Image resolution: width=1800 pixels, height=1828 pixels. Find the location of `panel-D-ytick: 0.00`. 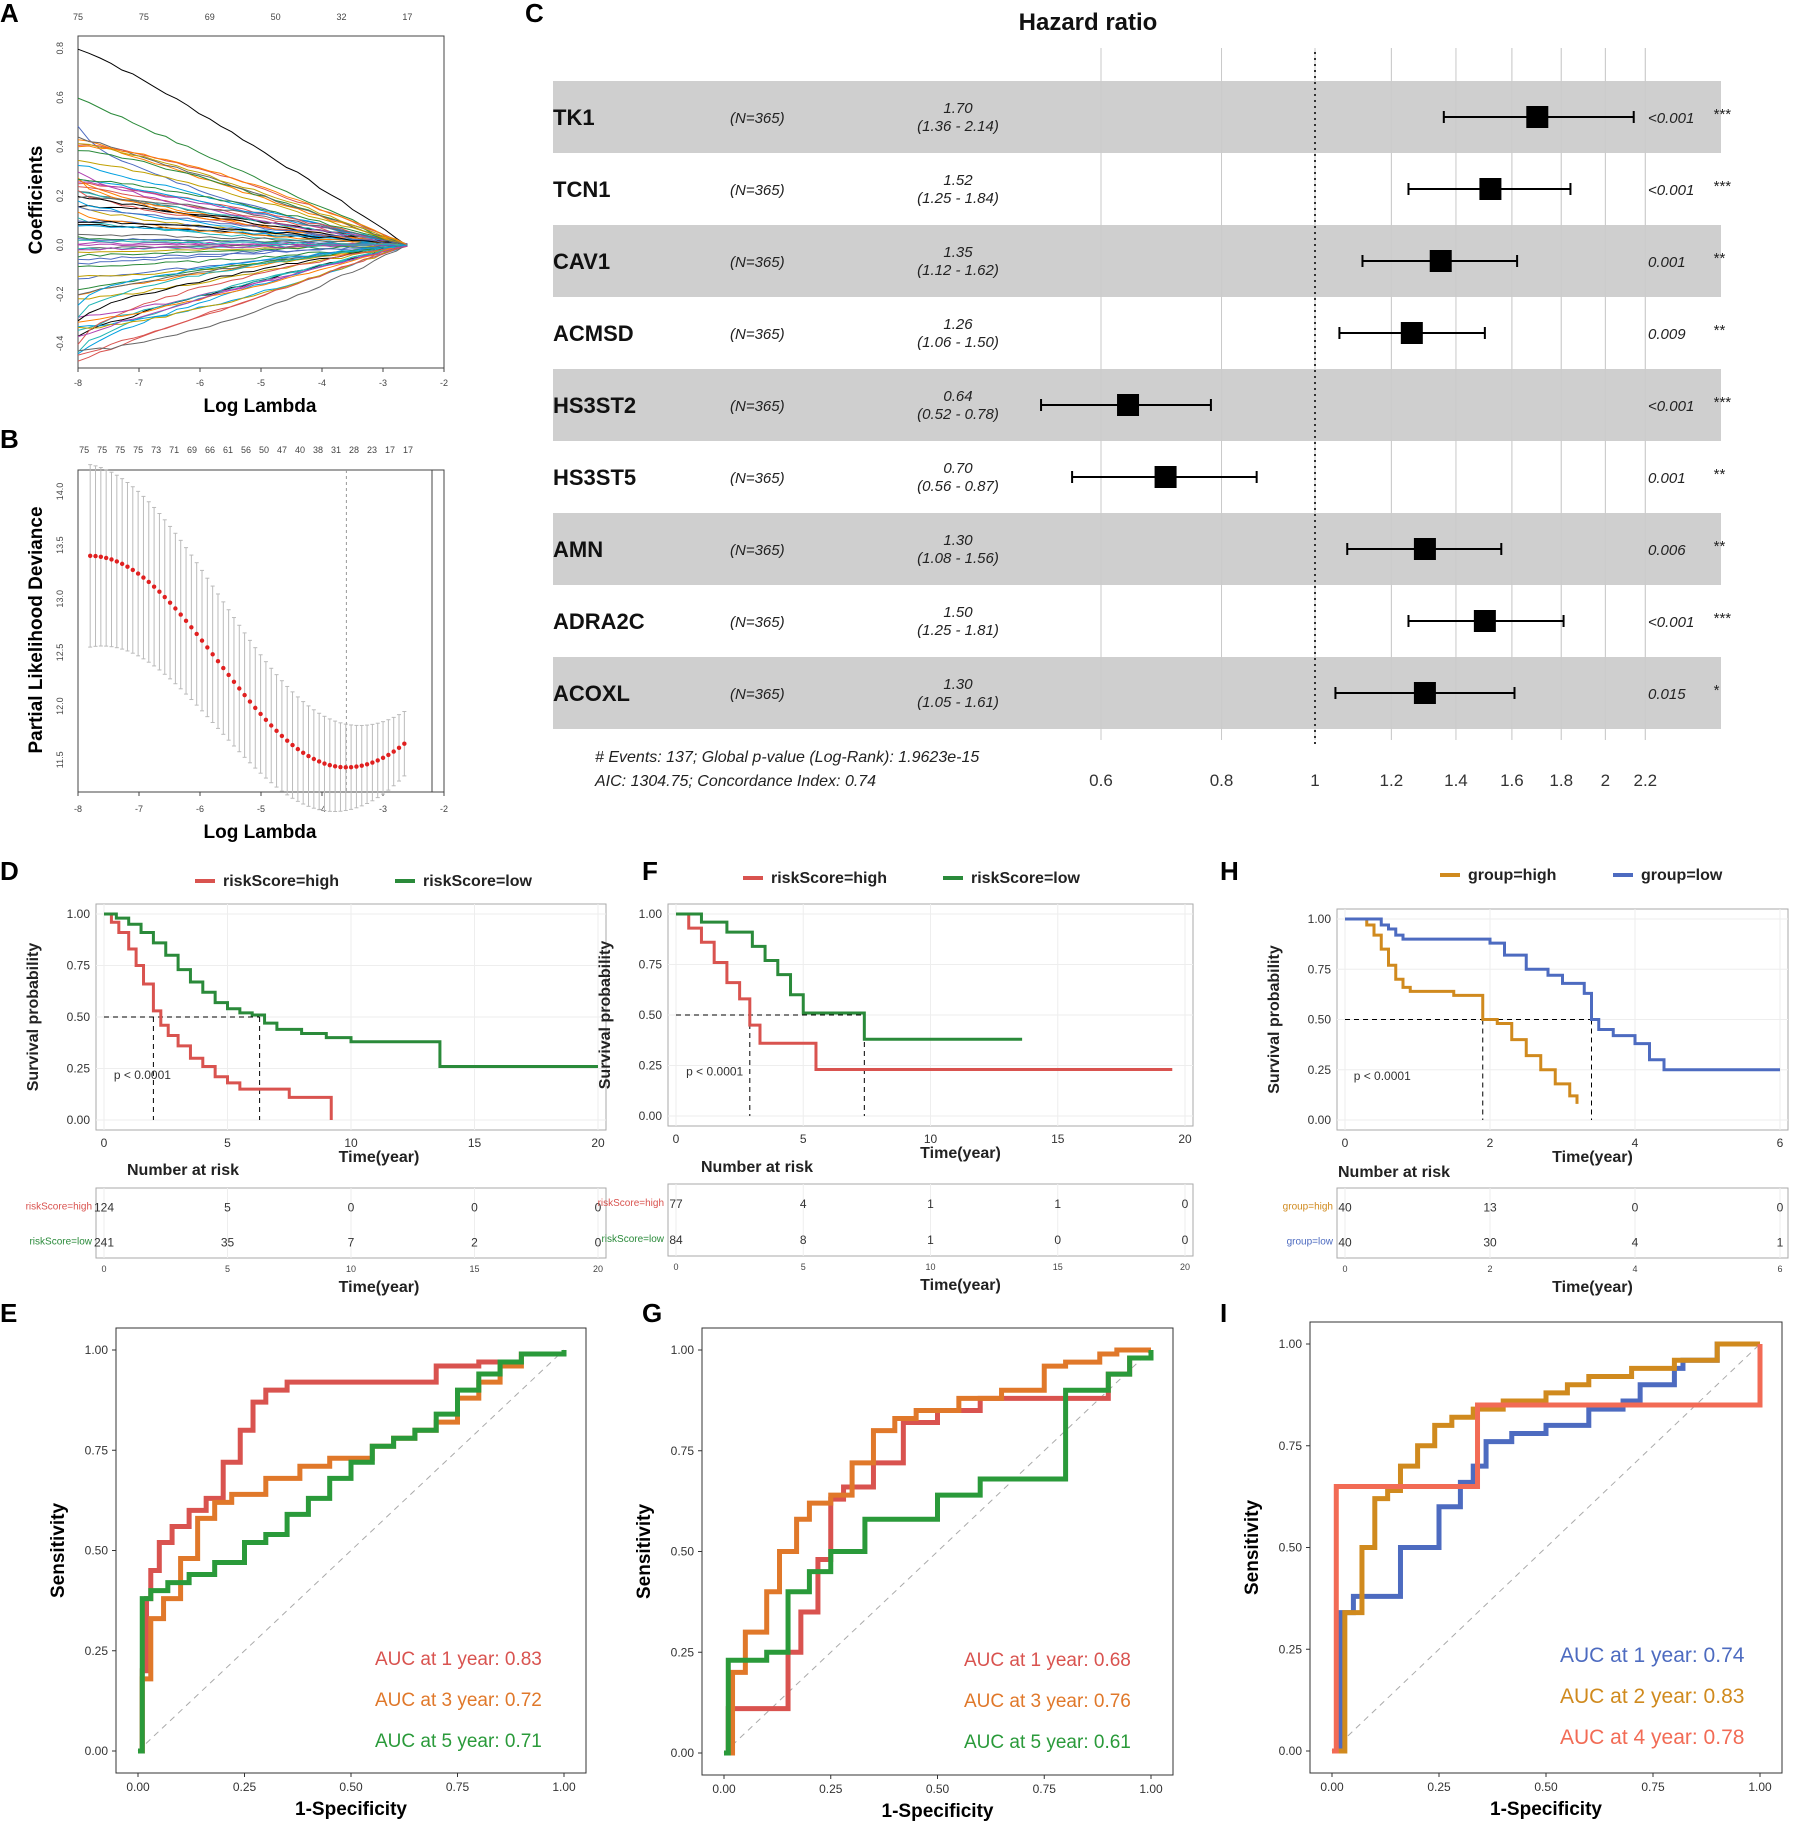

panel-D-ytick: 0.00 is located at coordinates (79, 1120).